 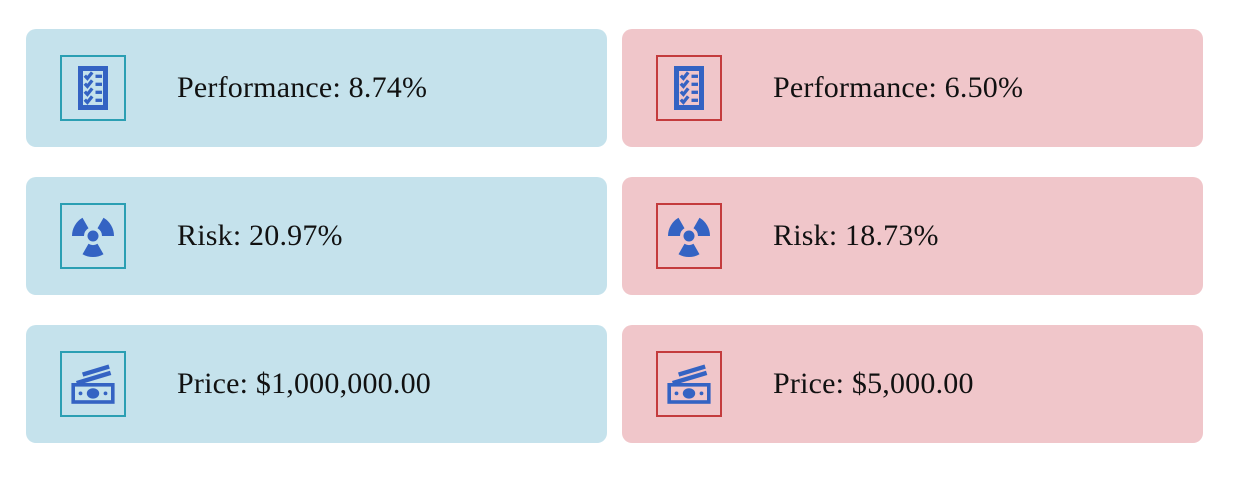 I want to click on price-card: Price: $5,000.00, so click(x=912, y=384).